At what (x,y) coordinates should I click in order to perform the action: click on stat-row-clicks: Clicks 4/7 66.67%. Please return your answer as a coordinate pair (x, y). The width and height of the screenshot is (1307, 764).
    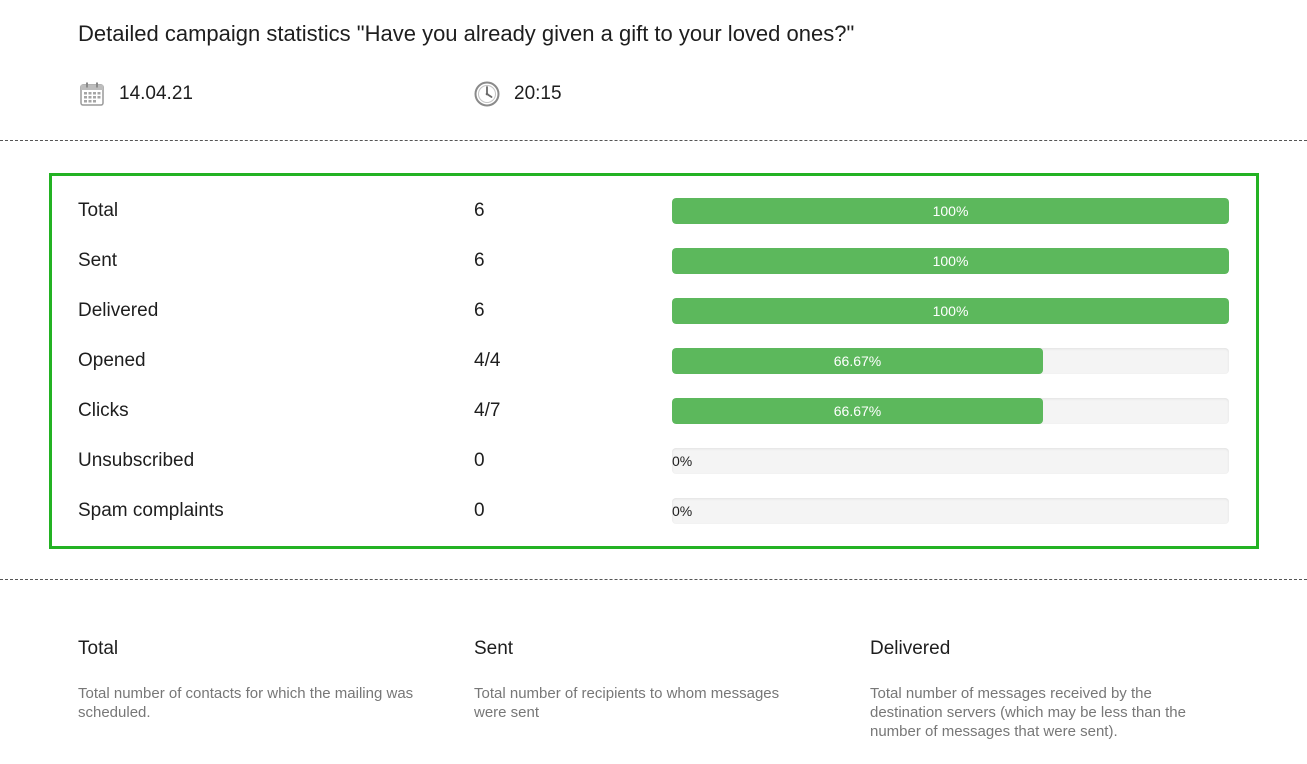
    Looking at the image, I should click on (654, 411).